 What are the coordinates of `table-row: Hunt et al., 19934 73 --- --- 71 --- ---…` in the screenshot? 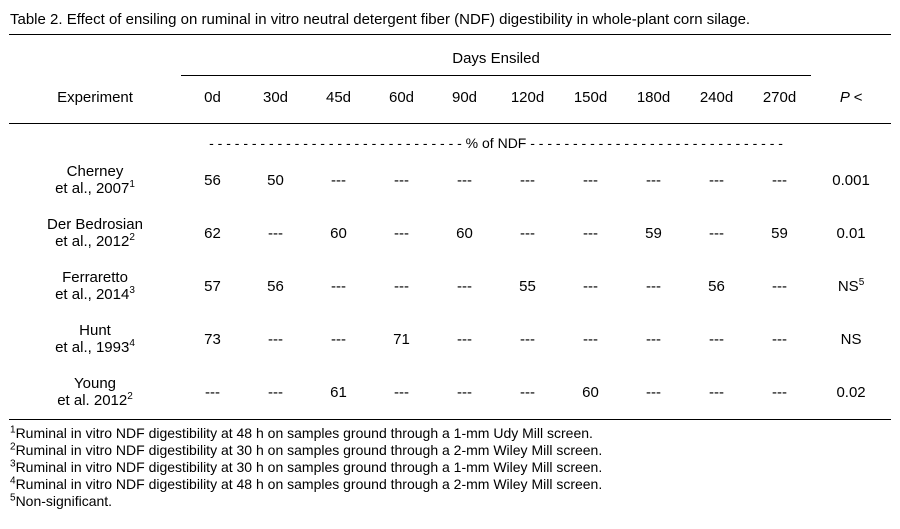 It's located at (450, 339).